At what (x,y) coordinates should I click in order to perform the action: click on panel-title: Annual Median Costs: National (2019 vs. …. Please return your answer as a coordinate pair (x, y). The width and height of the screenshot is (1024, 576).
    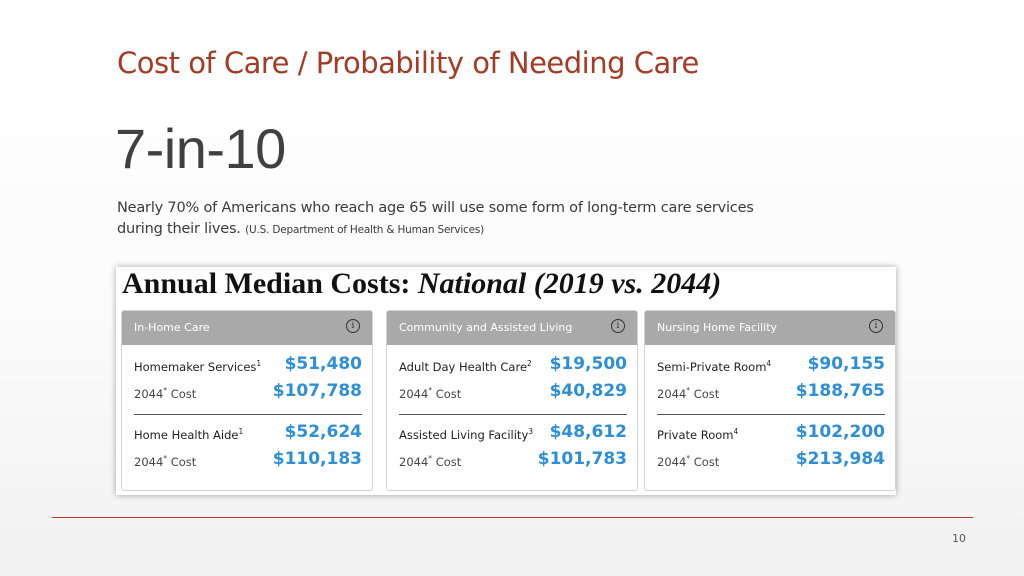
    Looking at the image, I should click on (421, 284).